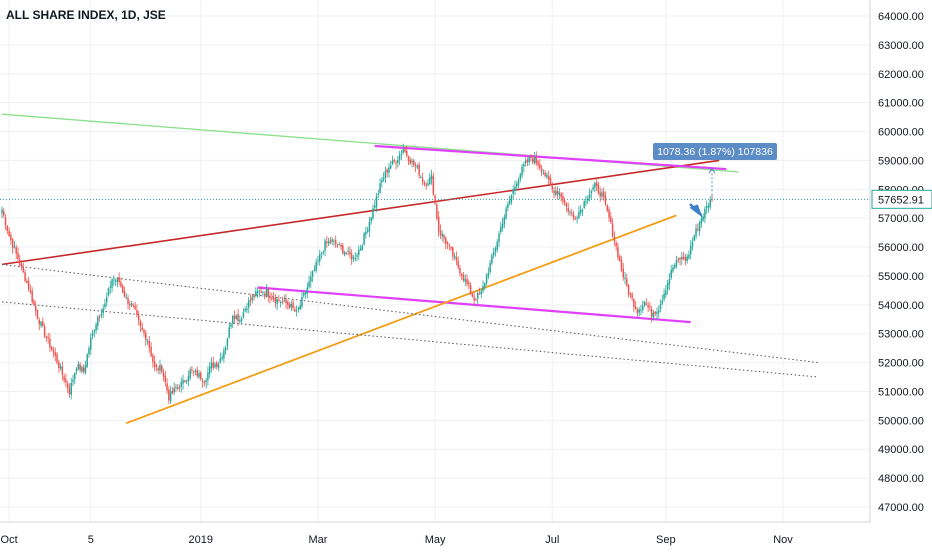  What do you see at coordinates (901, 450) in the screenshot?
I see `y-tick-label: 49000.00` at bounding box center [901, 450].